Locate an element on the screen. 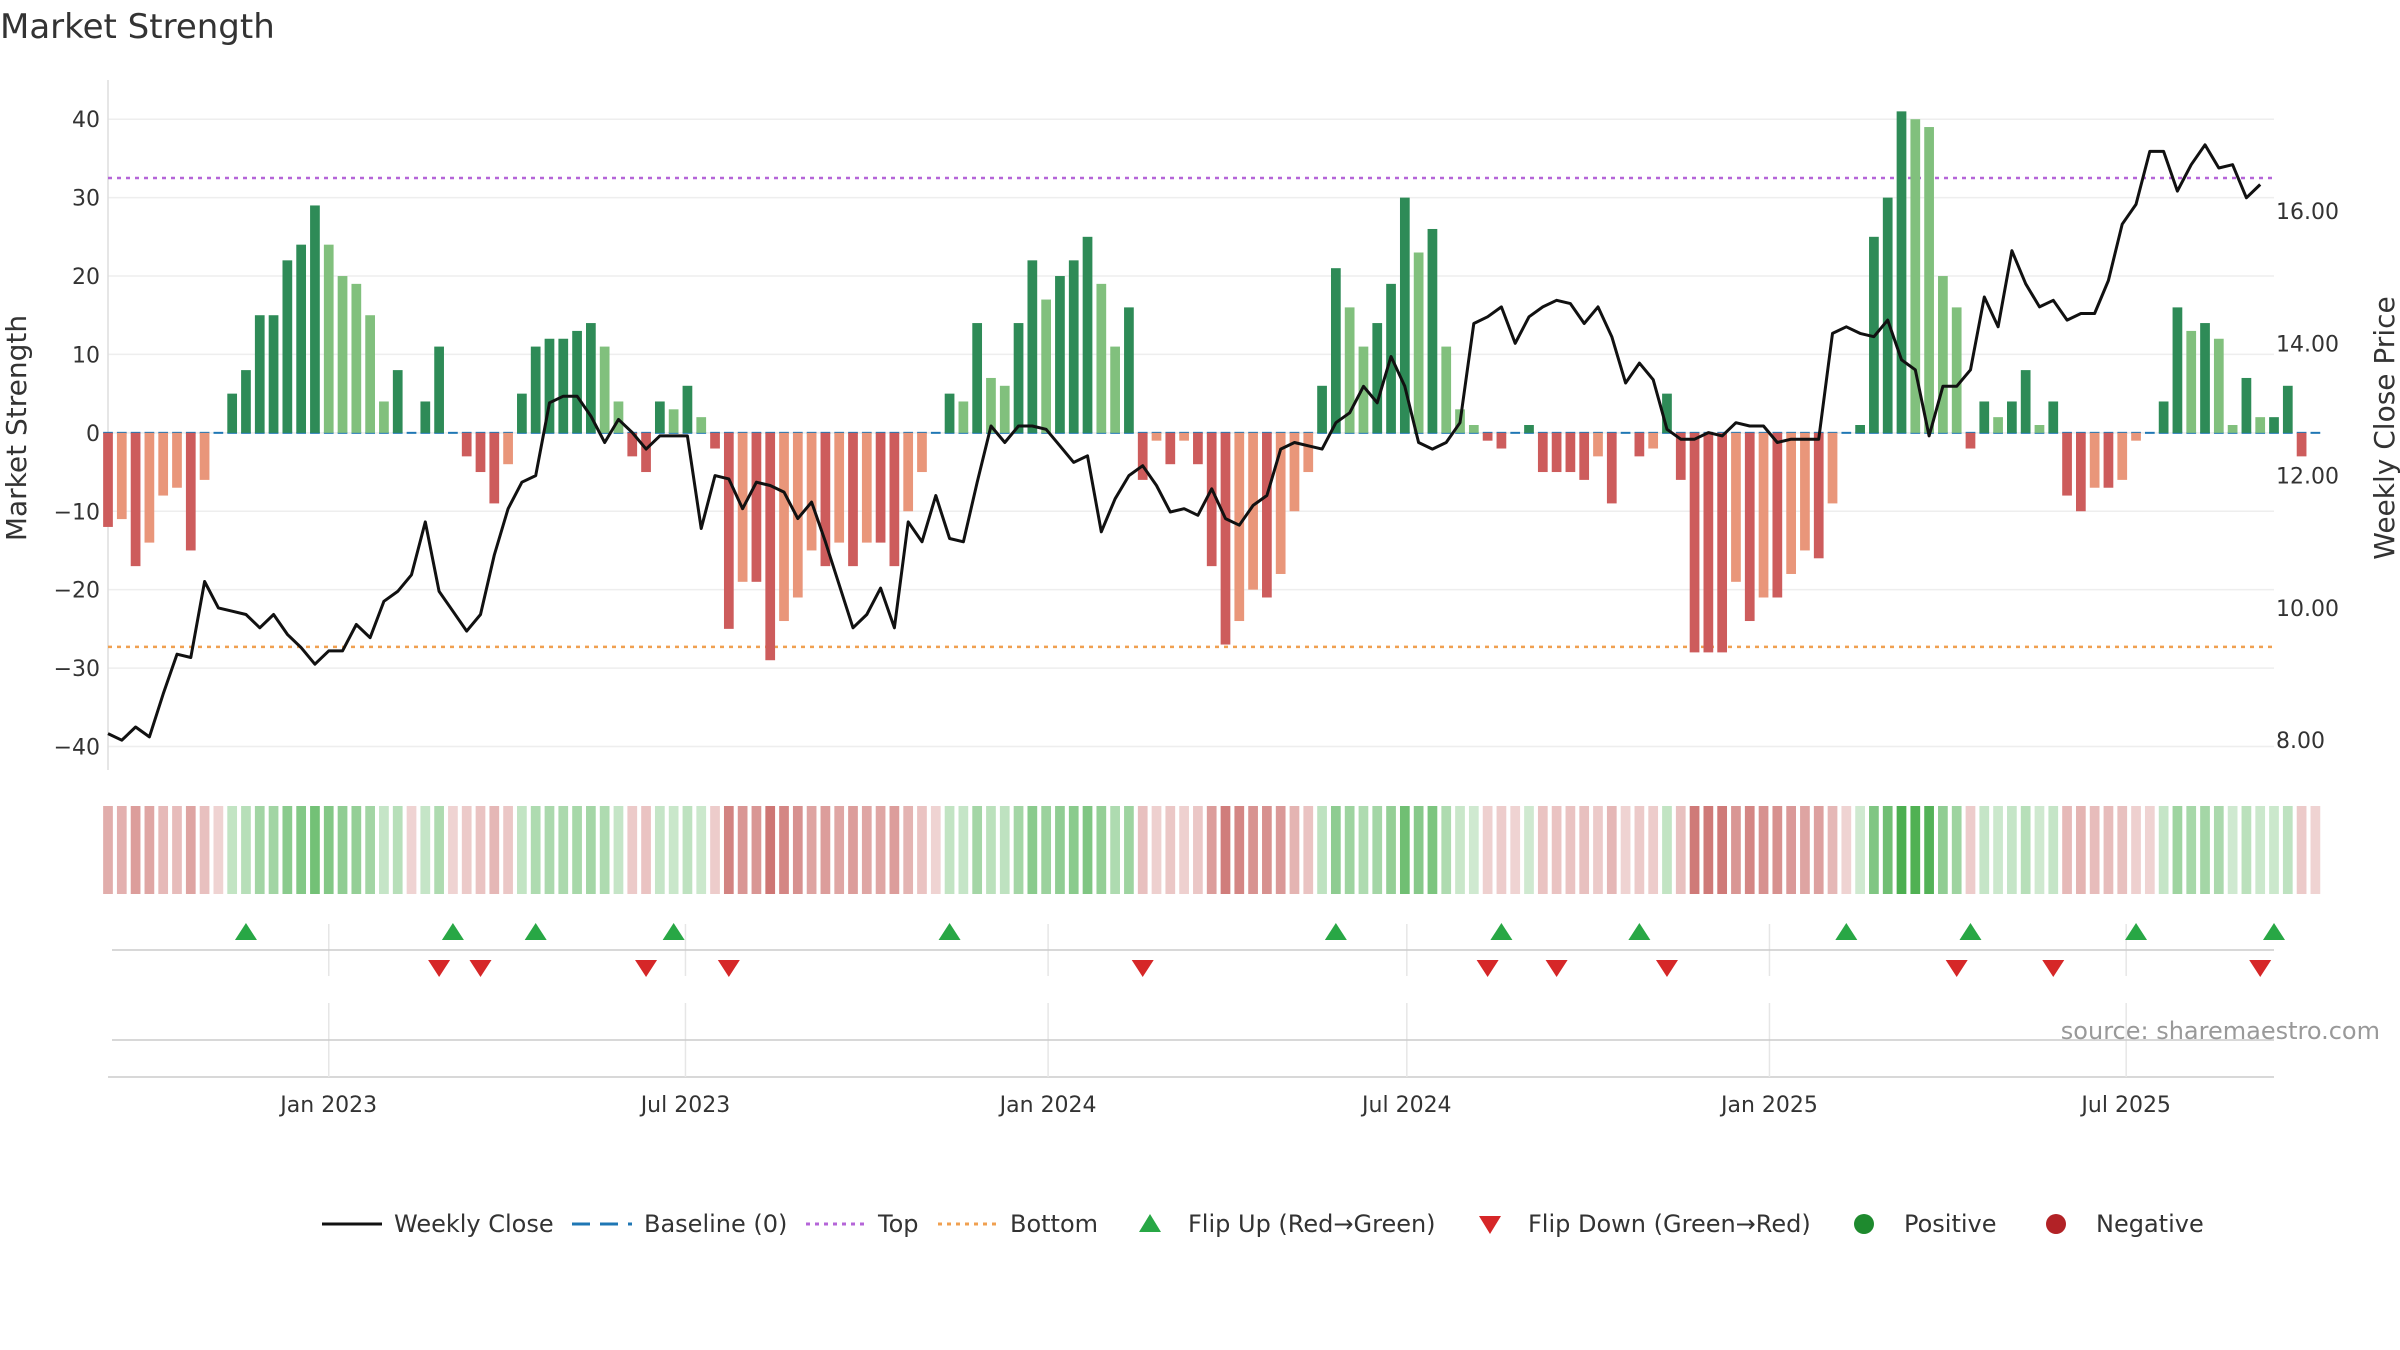  x-tick-label: Jul 2025 is located at coordinates (2125, 1105).